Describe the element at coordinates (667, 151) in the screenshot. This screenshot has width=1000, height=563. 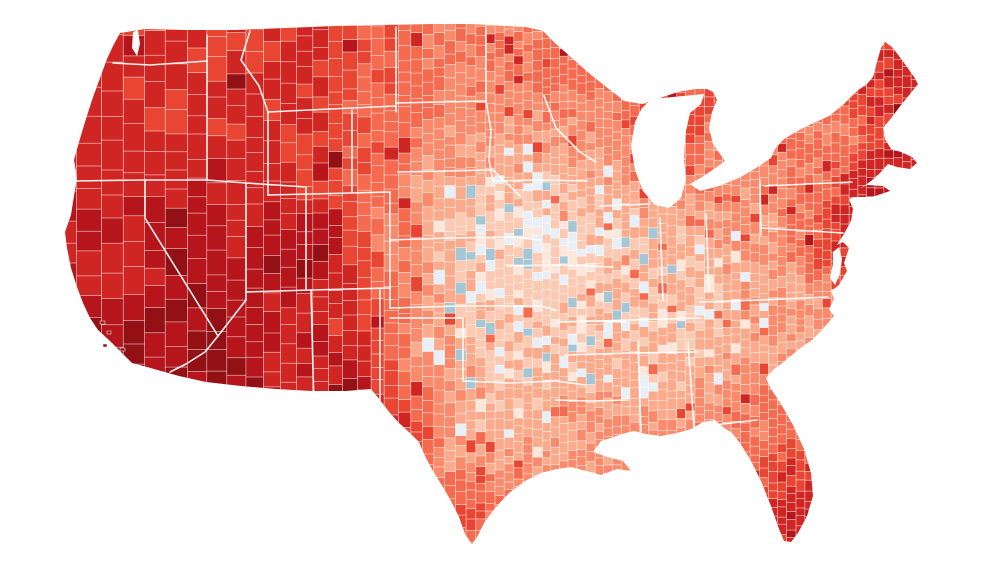
I see `lake-michigan` at that location.